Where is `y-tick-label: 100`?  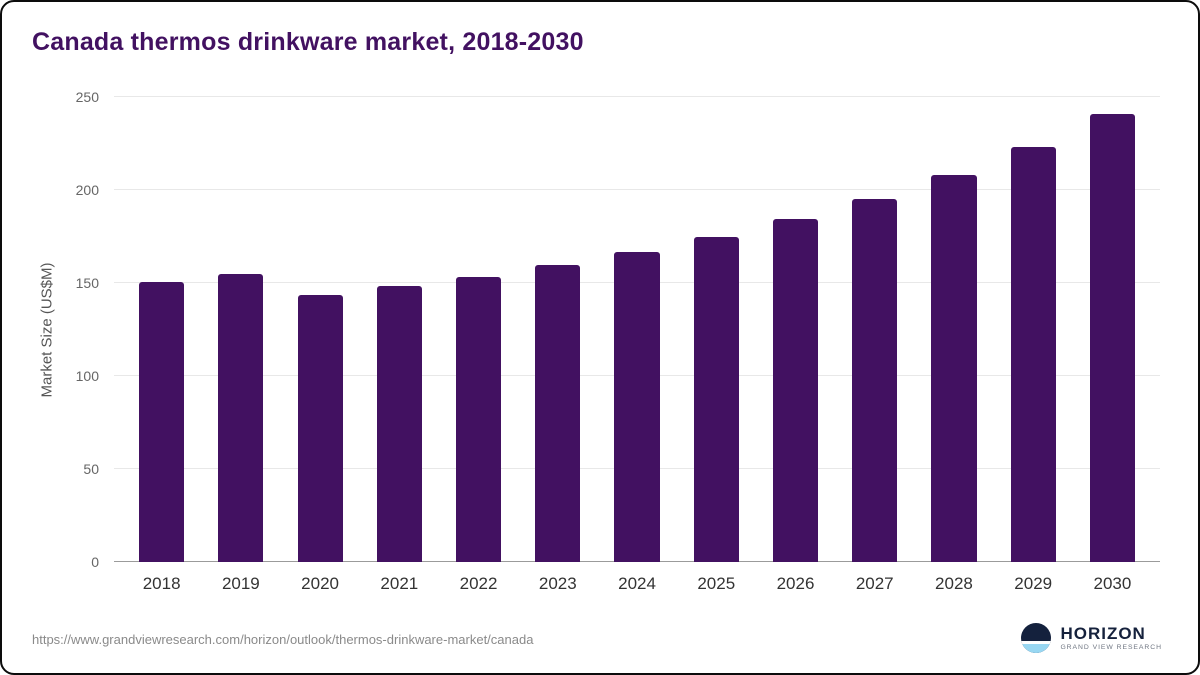
y-tick-label: 100 is located at coordinates (87, 376).